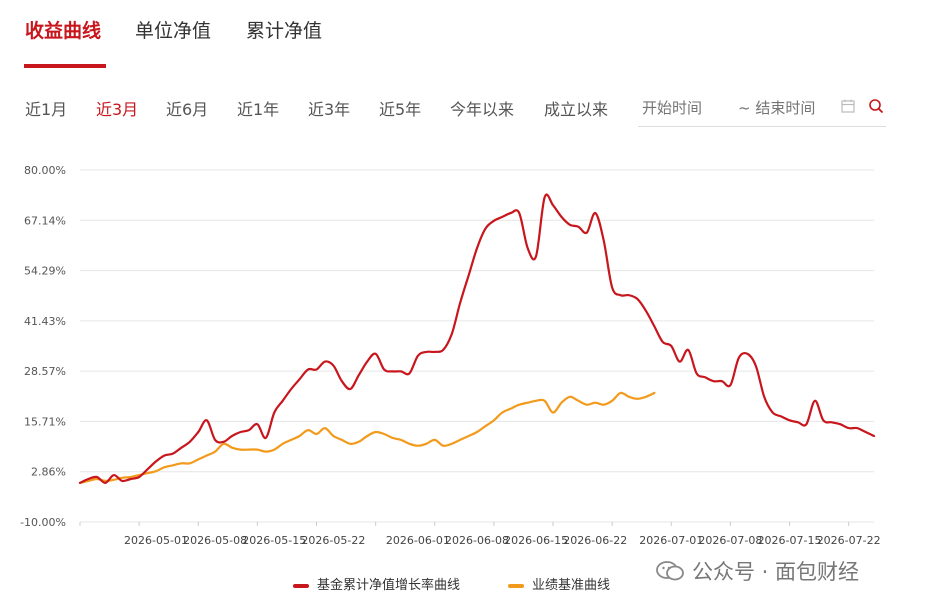 The image size is (936, 607). What do you see at coordinates (468, 36) in the screenshot?
I see `tab-bar: 收益曲线 单位净值 累计净值` at bounding box center [468, 36].